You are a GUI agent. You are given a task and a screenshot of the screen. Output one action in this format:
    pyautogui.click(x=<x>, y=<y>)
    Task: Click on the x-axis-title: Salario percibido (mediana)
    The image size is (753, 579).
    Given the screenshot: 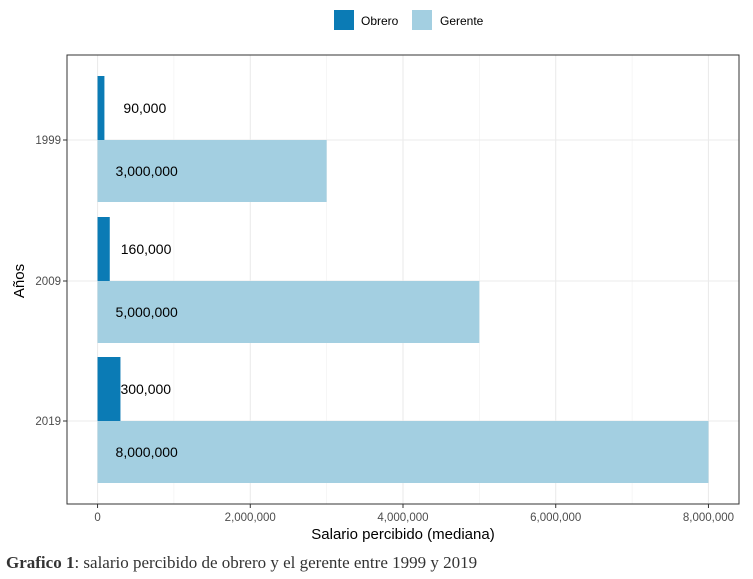 What is the action you would take?
    pyautogui.click(x=402, y=534)
    